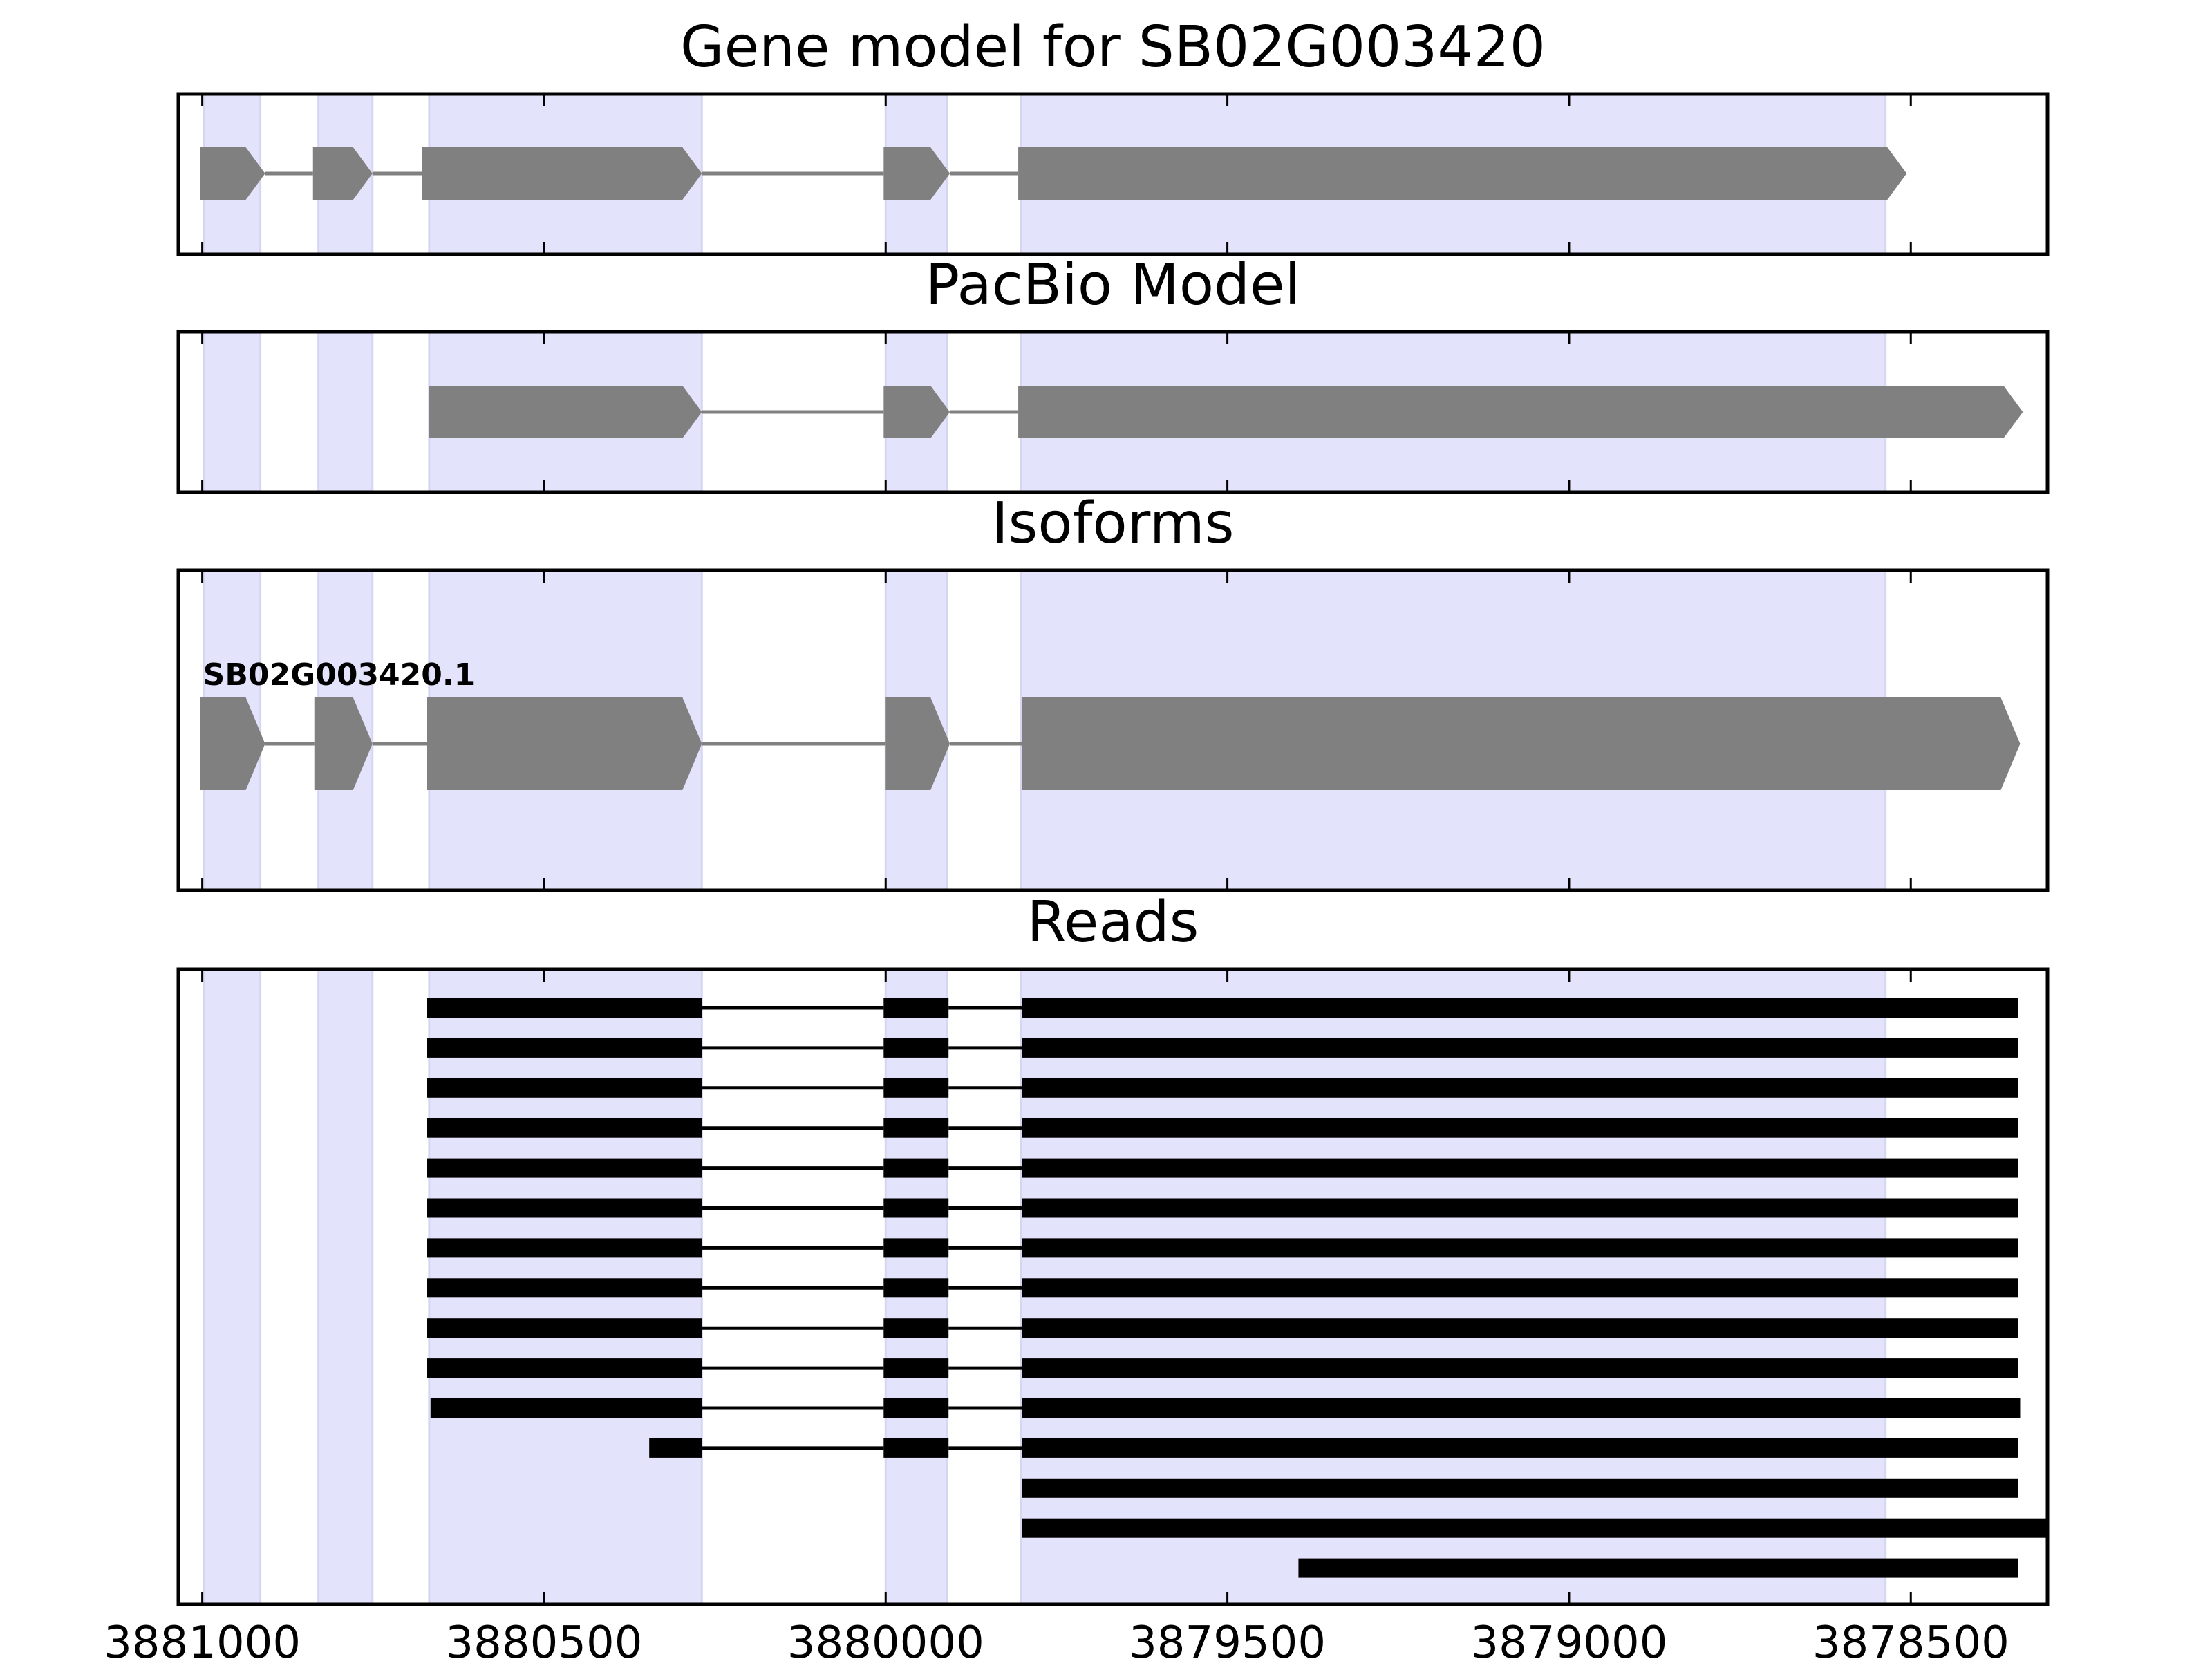 Image resolution: width=2212 pixels, height=1659 pixels. What do you see at coordinates (339, 675) in the screenshot?
I see `isoform-label: SB02G003420.1` at bounding box center [339, 675].